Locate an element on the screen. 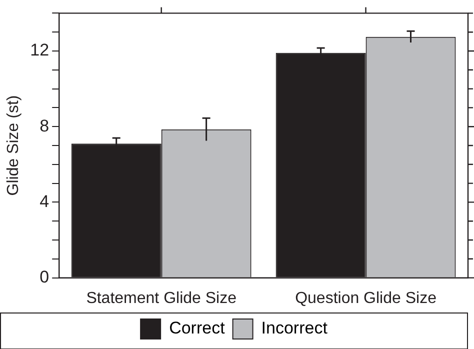 The image size is (474, 349). legend-label: Correct is located at coordinates (197, 328).